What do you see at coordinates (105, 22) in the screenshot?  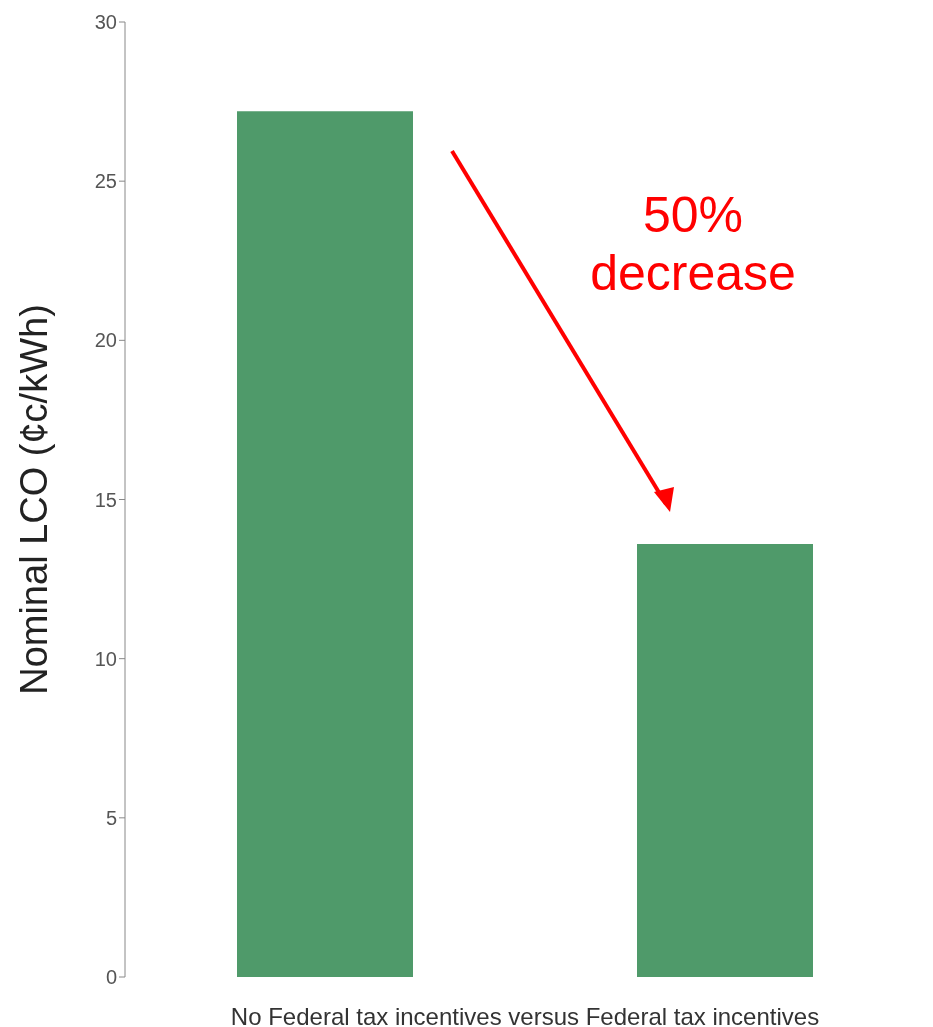 I see `y-tick-label: 30` at bounding box center [105, 22].